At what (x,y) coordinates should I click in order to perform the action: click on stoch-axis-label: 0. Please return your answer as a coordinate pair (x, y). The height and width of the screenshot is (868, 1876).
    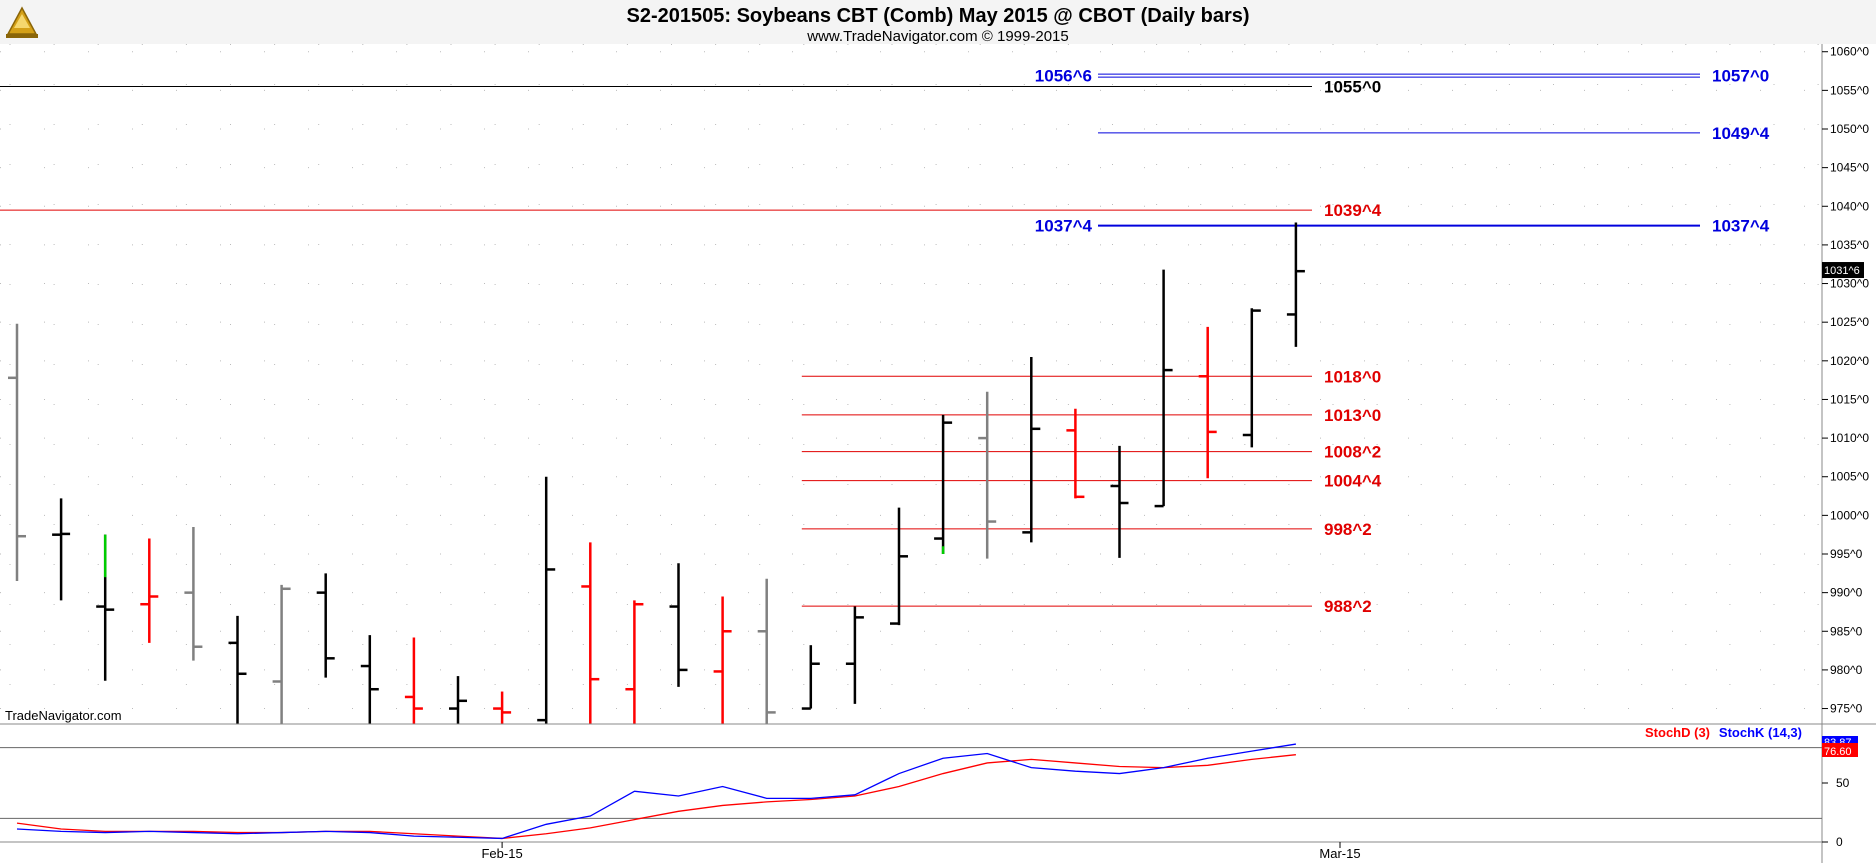
    Looking at the image, I should click on (1839, 842).